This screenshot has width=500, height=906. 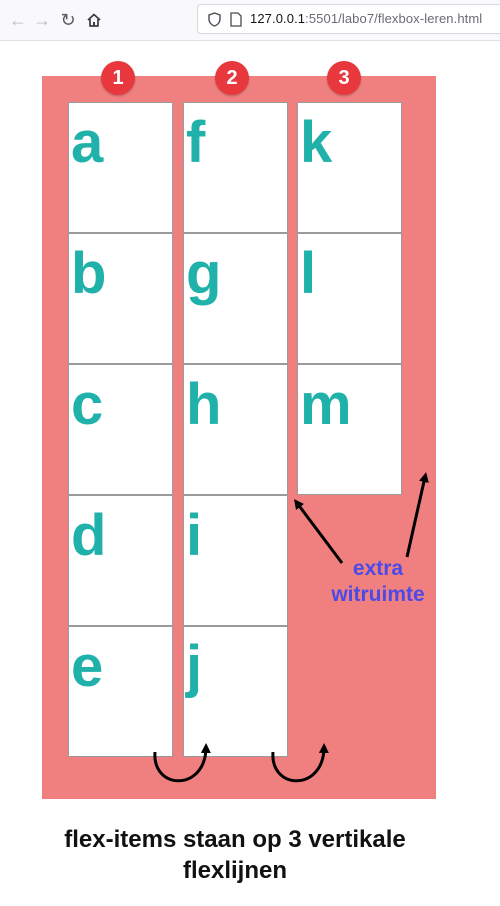 What do you see at coordinates (394, 18) in the screenshot?
I see `url-path: :5501/labo7/flexbox-leren.html` at bounding box center [394, 18].